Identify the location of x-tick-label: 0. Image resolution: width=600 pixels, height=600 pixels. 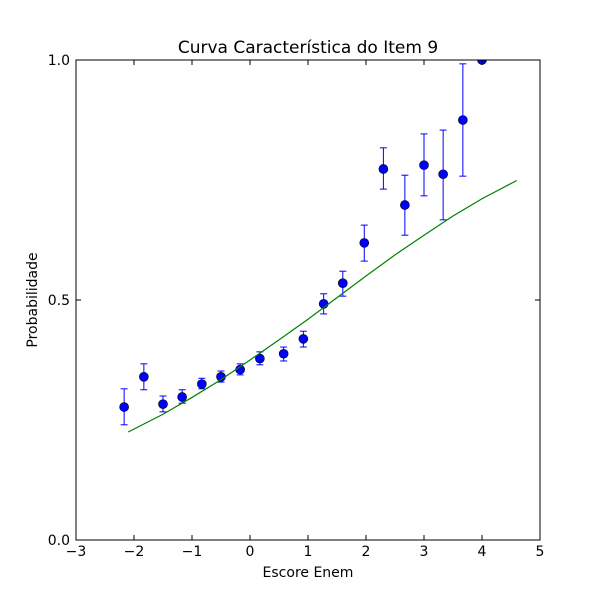
(250, 552).